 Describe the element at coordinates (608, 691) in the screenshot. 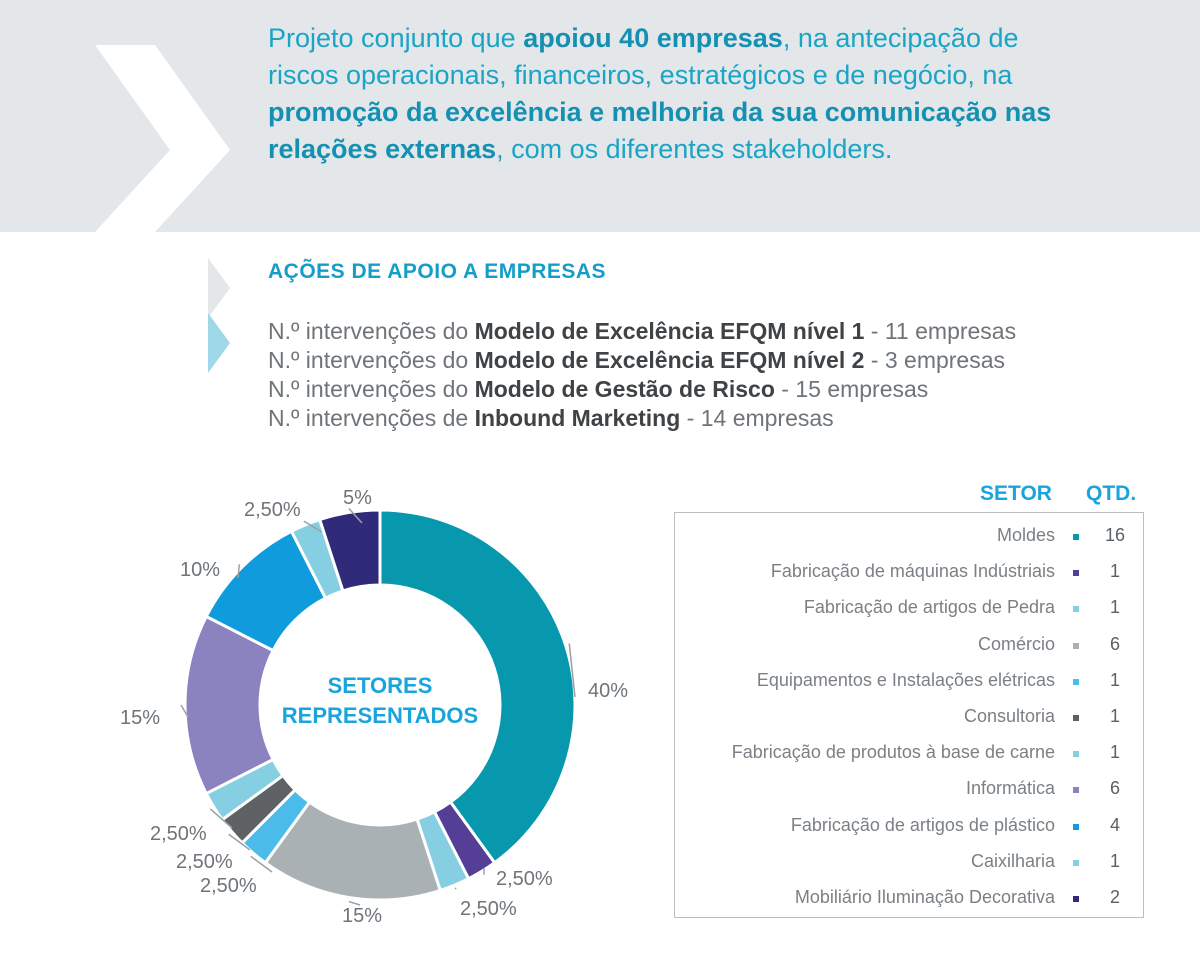

I see `slice-percent-label: 40%` at that location.